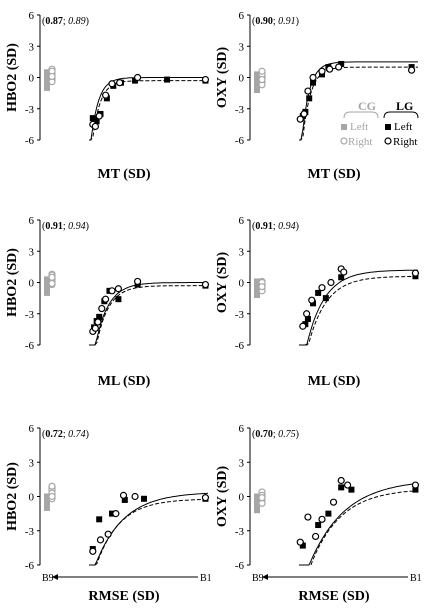 Image resolution: width=432 pixels, height=611 pixels. What do you see at coordinates (388, 127) in the screenshot?
I see `legend-lg-left-marker` at bounding box center [388, 127].